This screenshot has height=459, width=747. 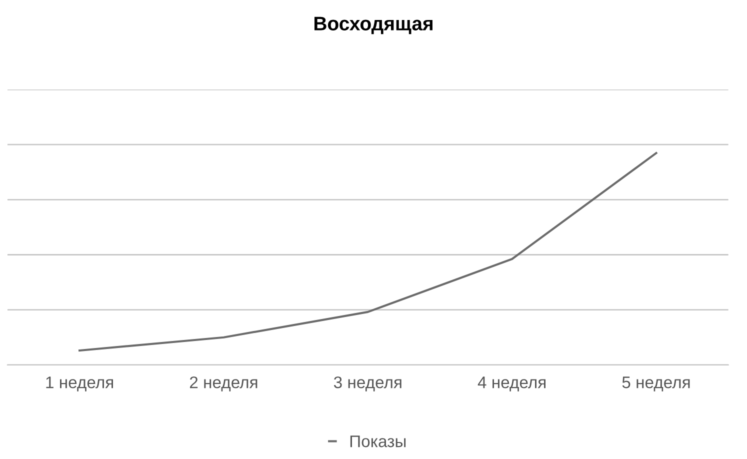 I want to click on chart-title: Восходящая, so click(x=373, y=25).